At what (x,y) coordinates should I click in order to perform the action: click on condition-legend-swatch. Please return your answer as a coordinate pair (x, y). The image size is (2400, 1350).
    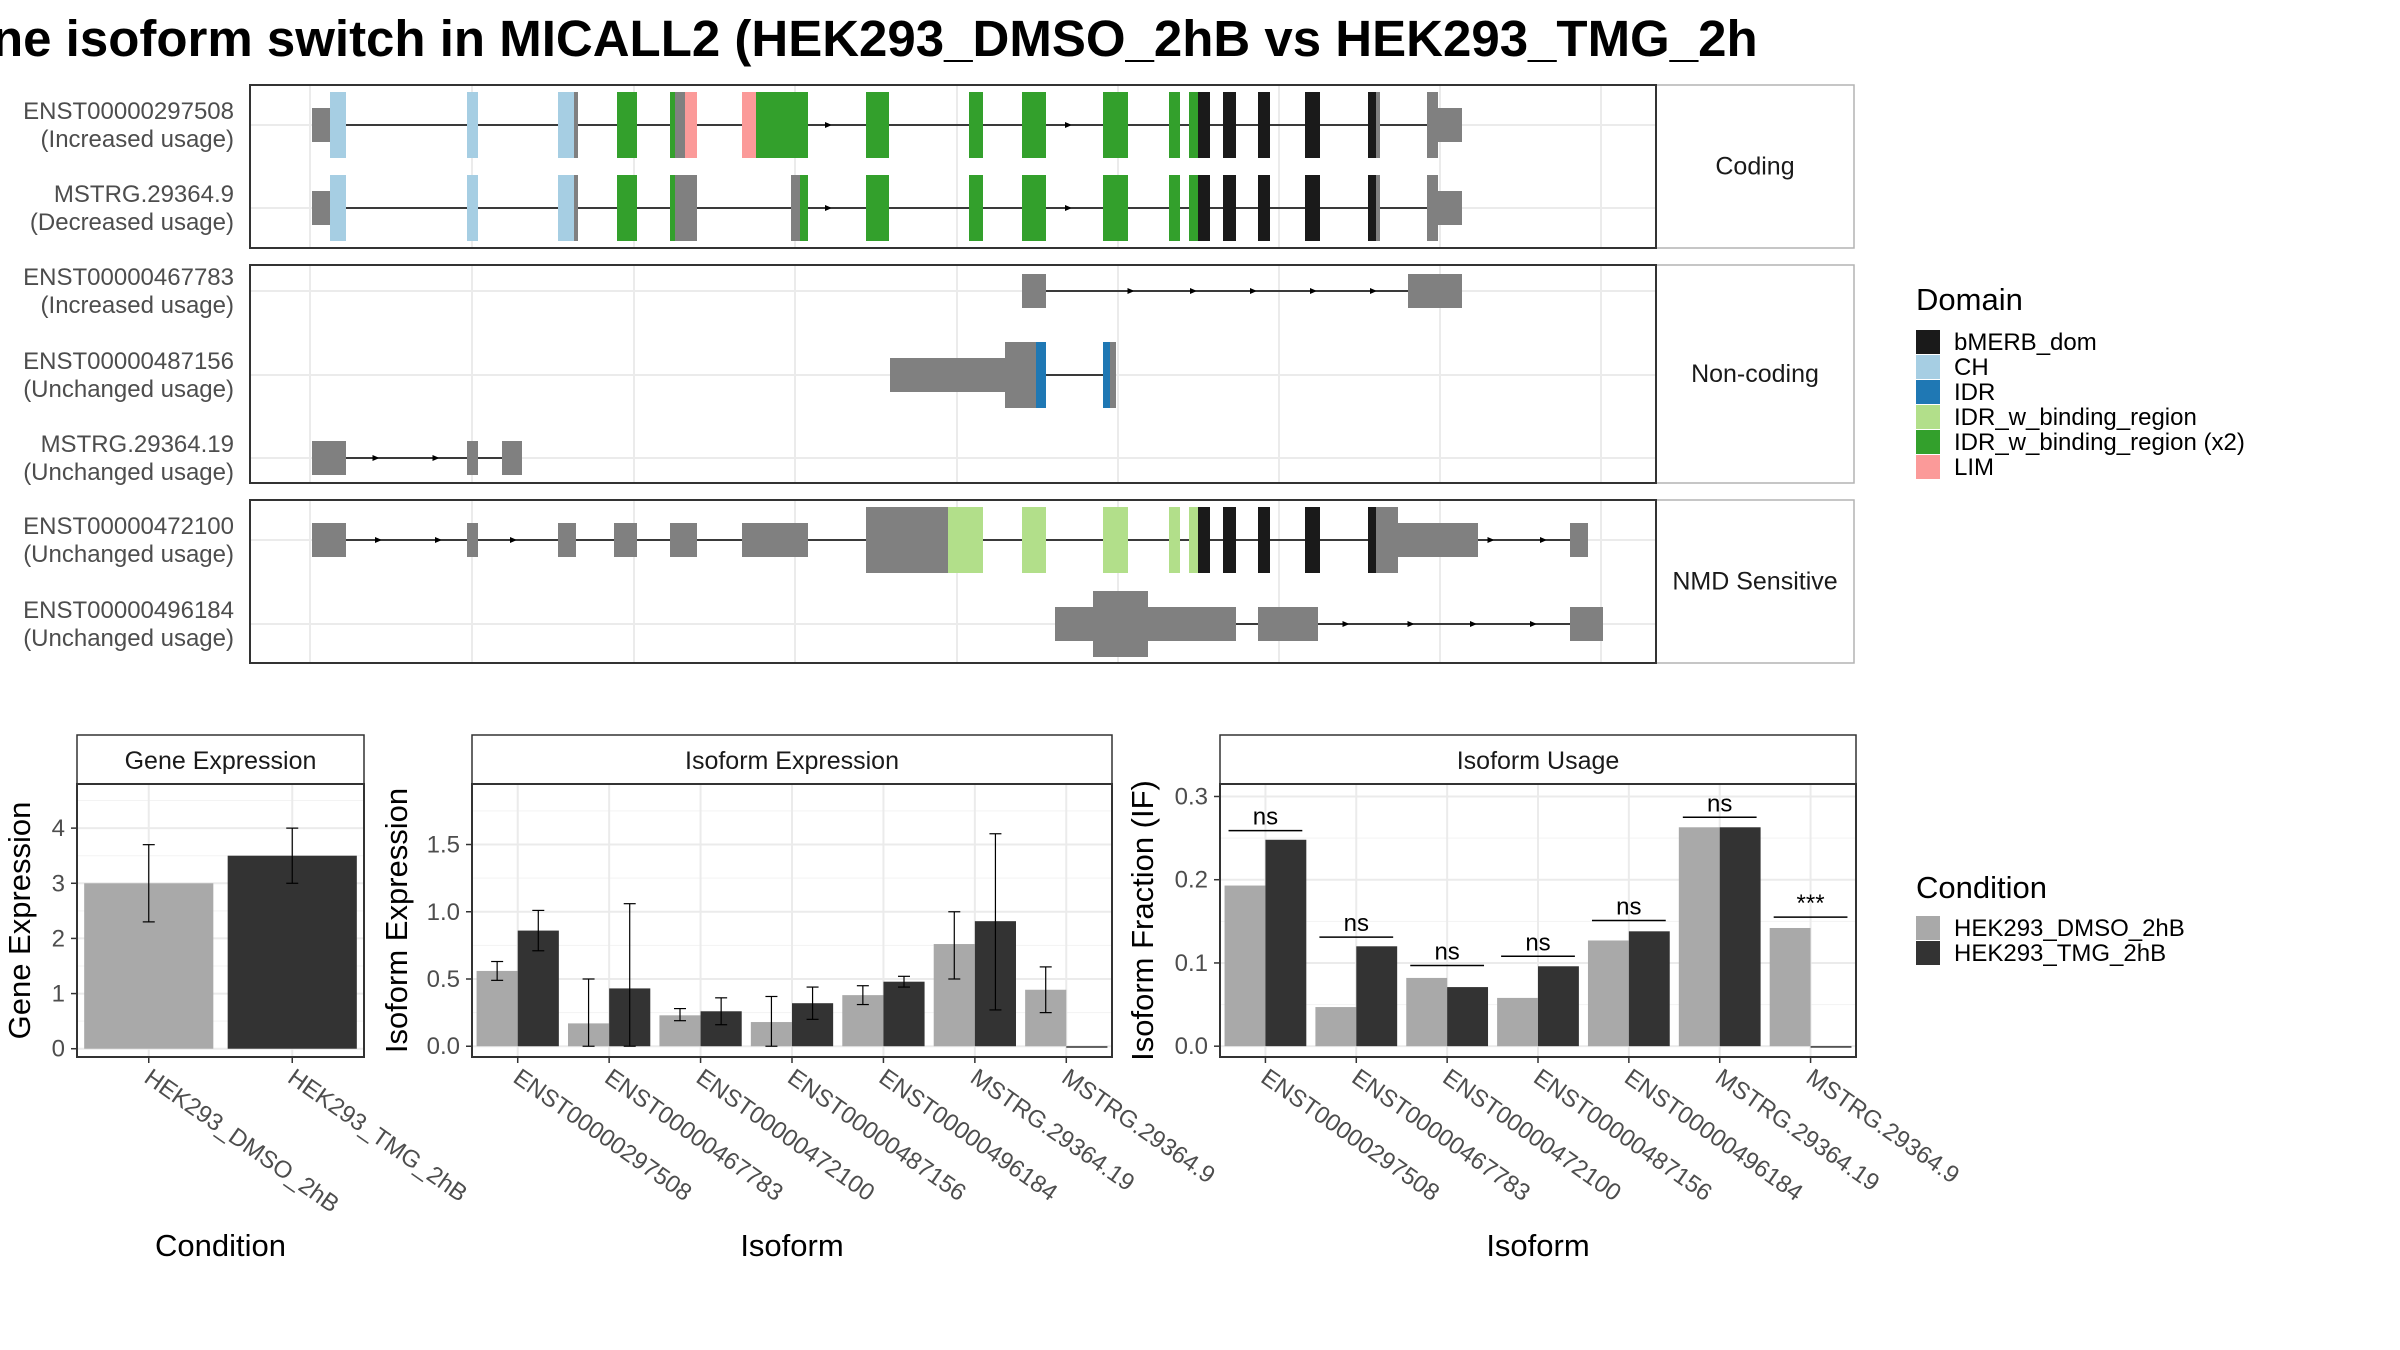
    Looking at the image, I should click on (1928, 953).